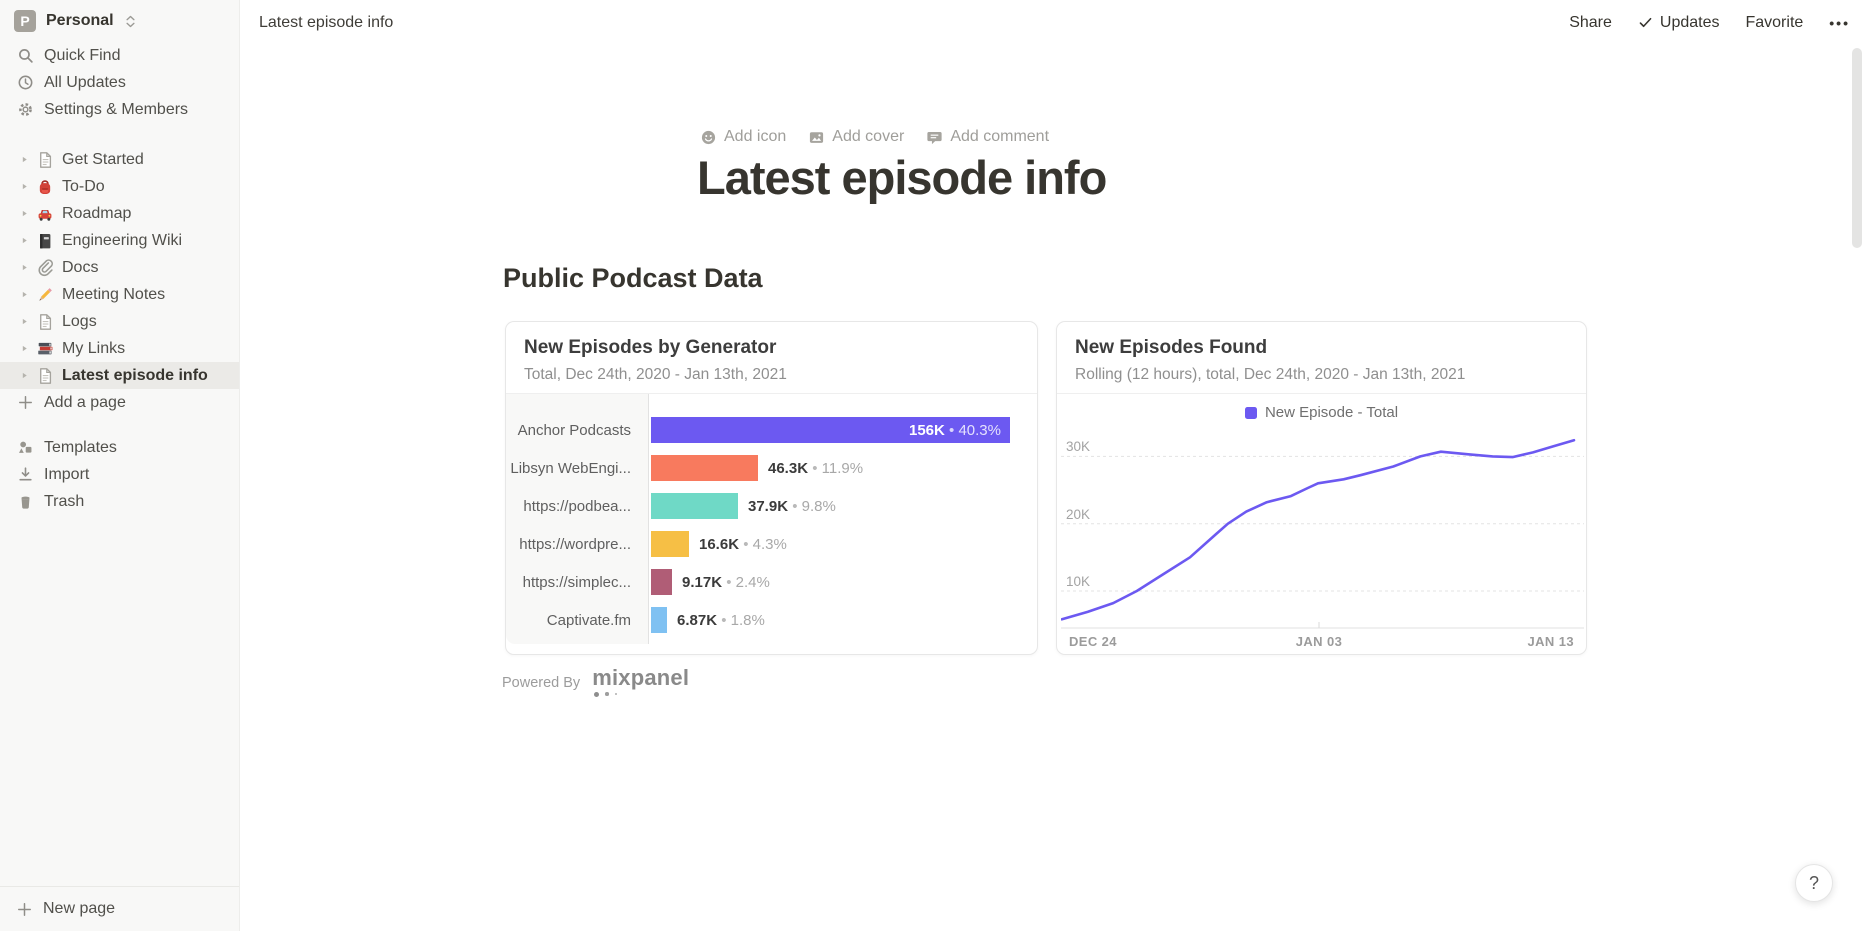  I want to click on sidebar-item-import: Import, so click(119, 474).